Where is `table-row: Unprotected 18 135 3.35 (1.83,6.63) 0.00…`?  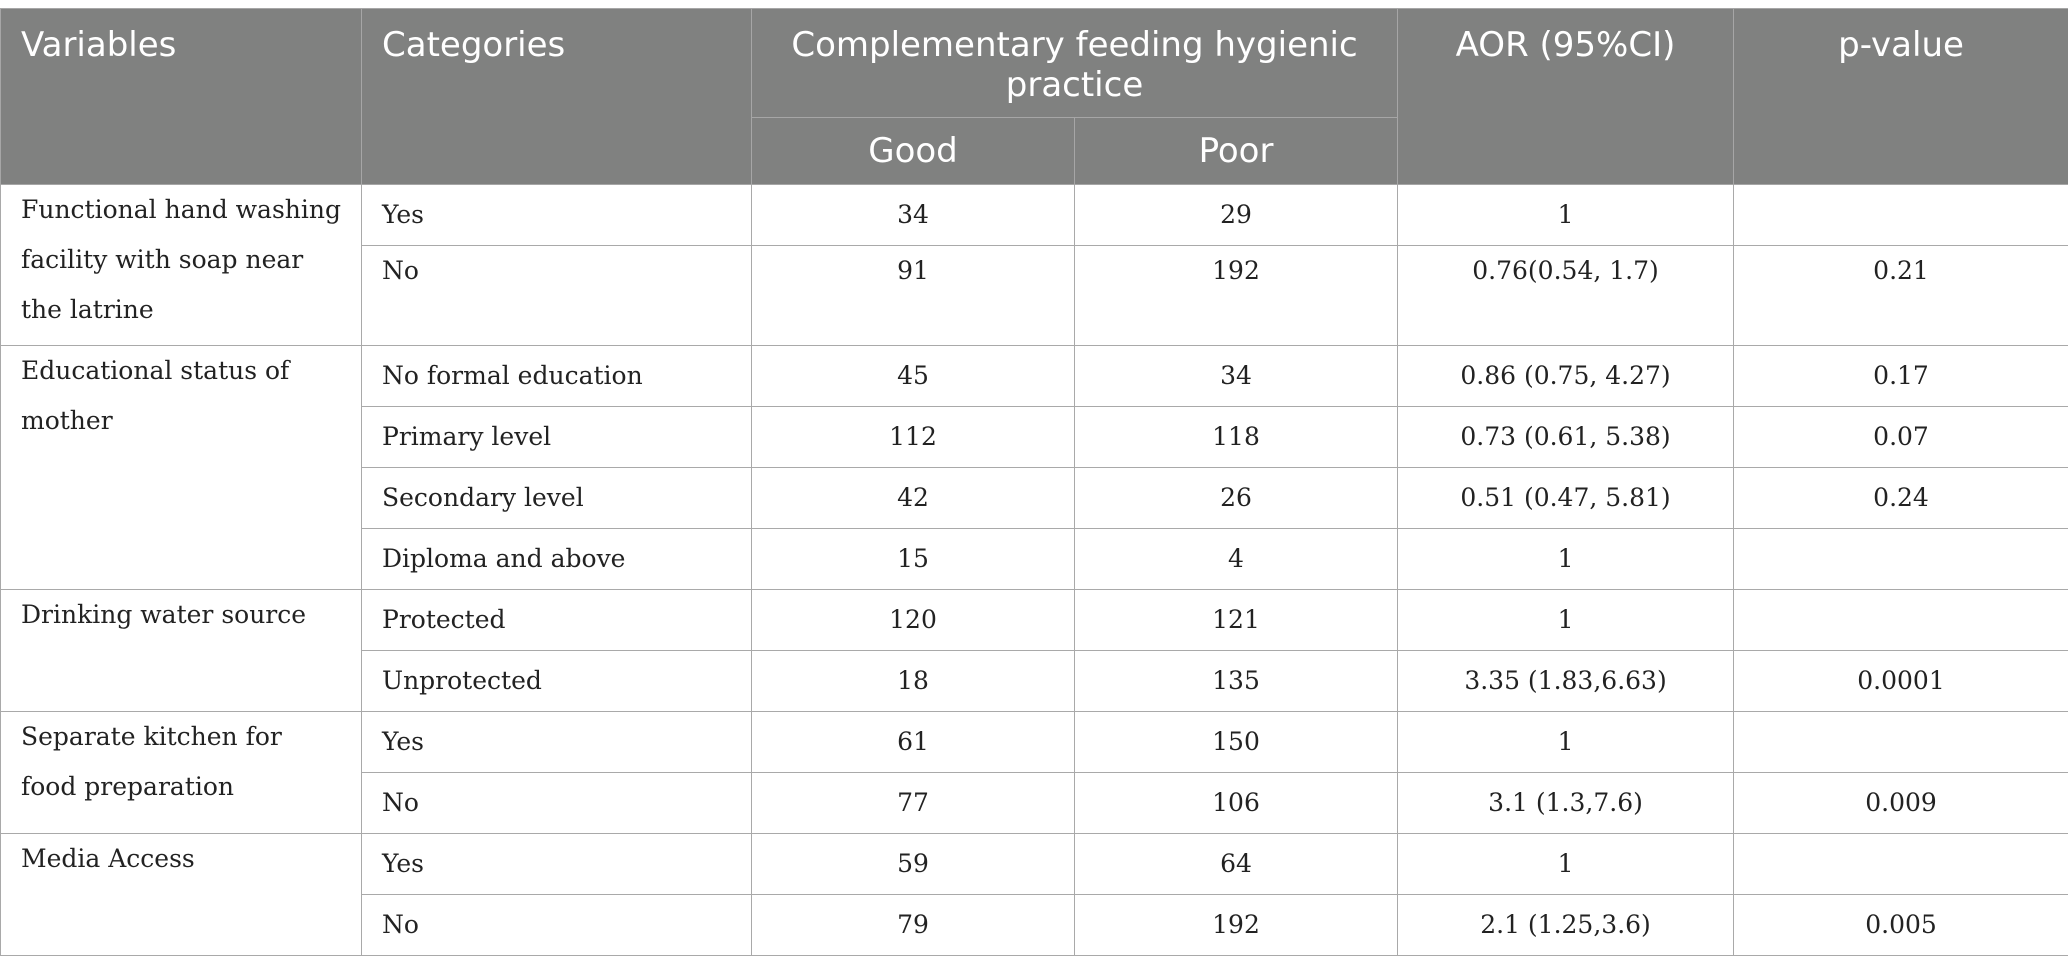 table-row: Unprotected 18 135 3.35 (1.83,6.63) 0.00… is located at coordinates (1034, 681).